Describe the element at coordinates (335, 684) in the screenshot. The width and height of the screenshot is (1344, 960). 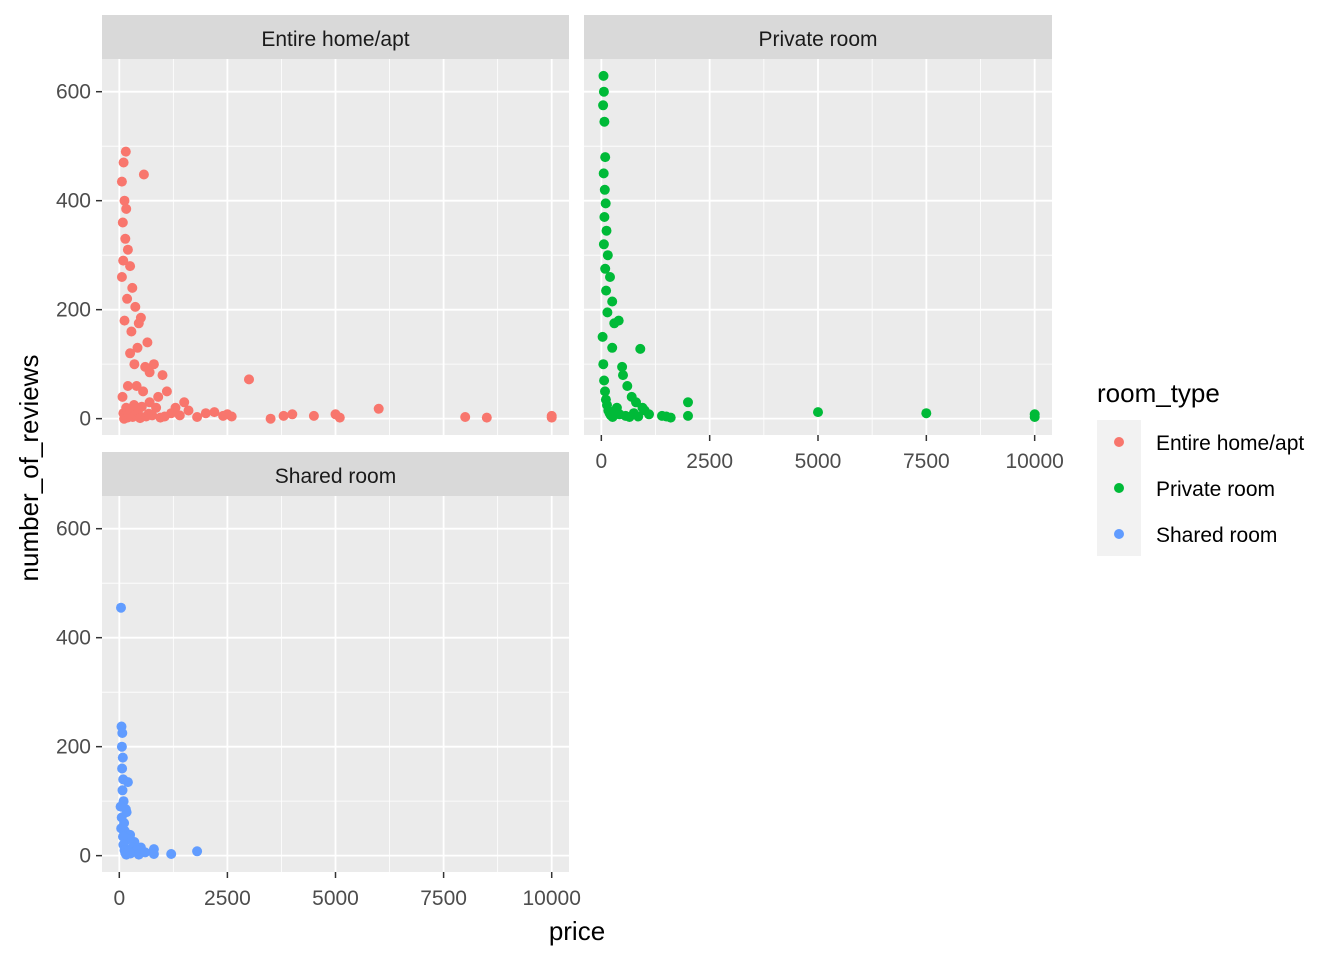
I see `grid-shared-room` at that location.